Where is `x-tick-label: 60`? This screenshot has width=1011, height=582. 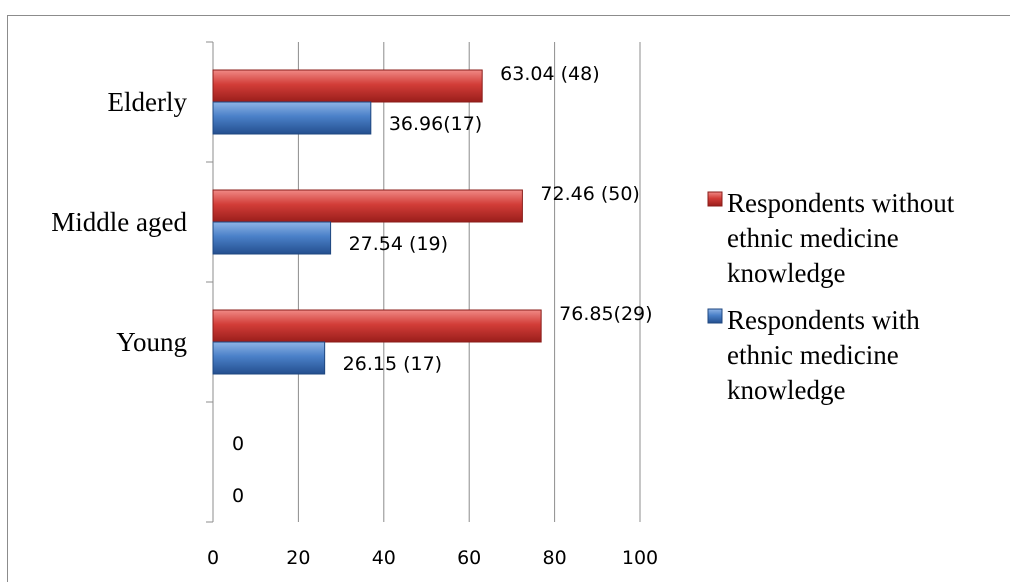 x-tick-label: 60 is located at coordinates (469, 558).